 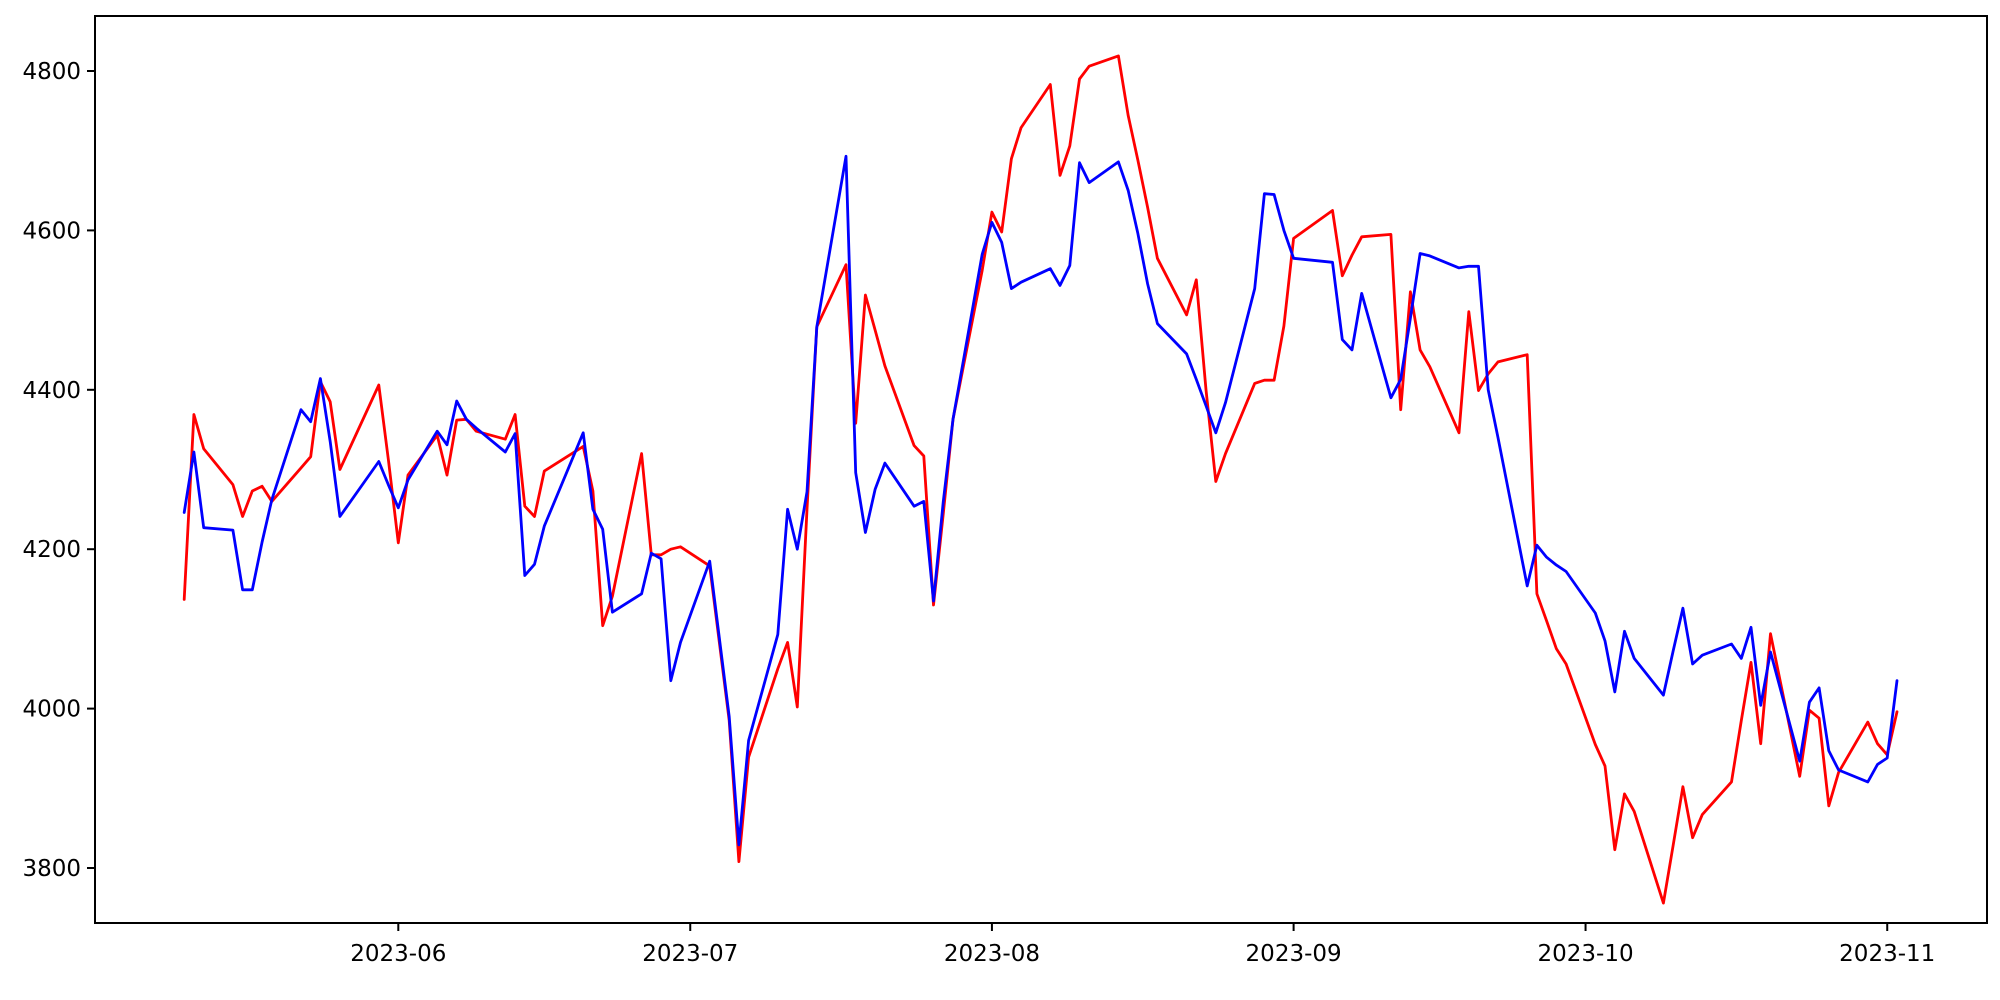 I want to click on y-tick-label: 3800, so click(x=51, y=869).